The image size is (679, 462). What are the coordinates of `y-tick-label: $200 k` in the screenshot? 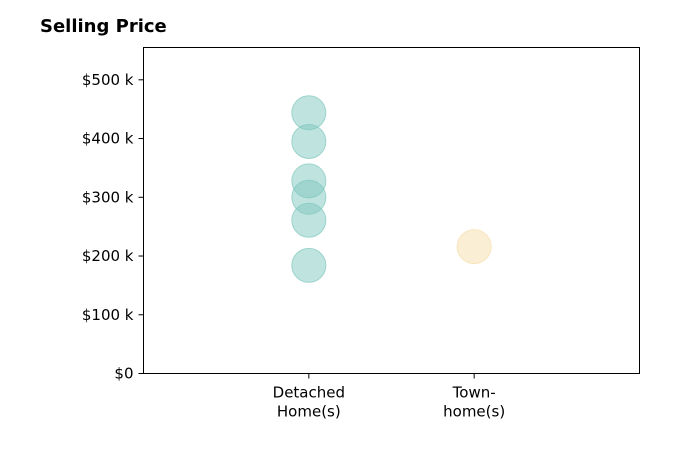 It's located at (108, 256).